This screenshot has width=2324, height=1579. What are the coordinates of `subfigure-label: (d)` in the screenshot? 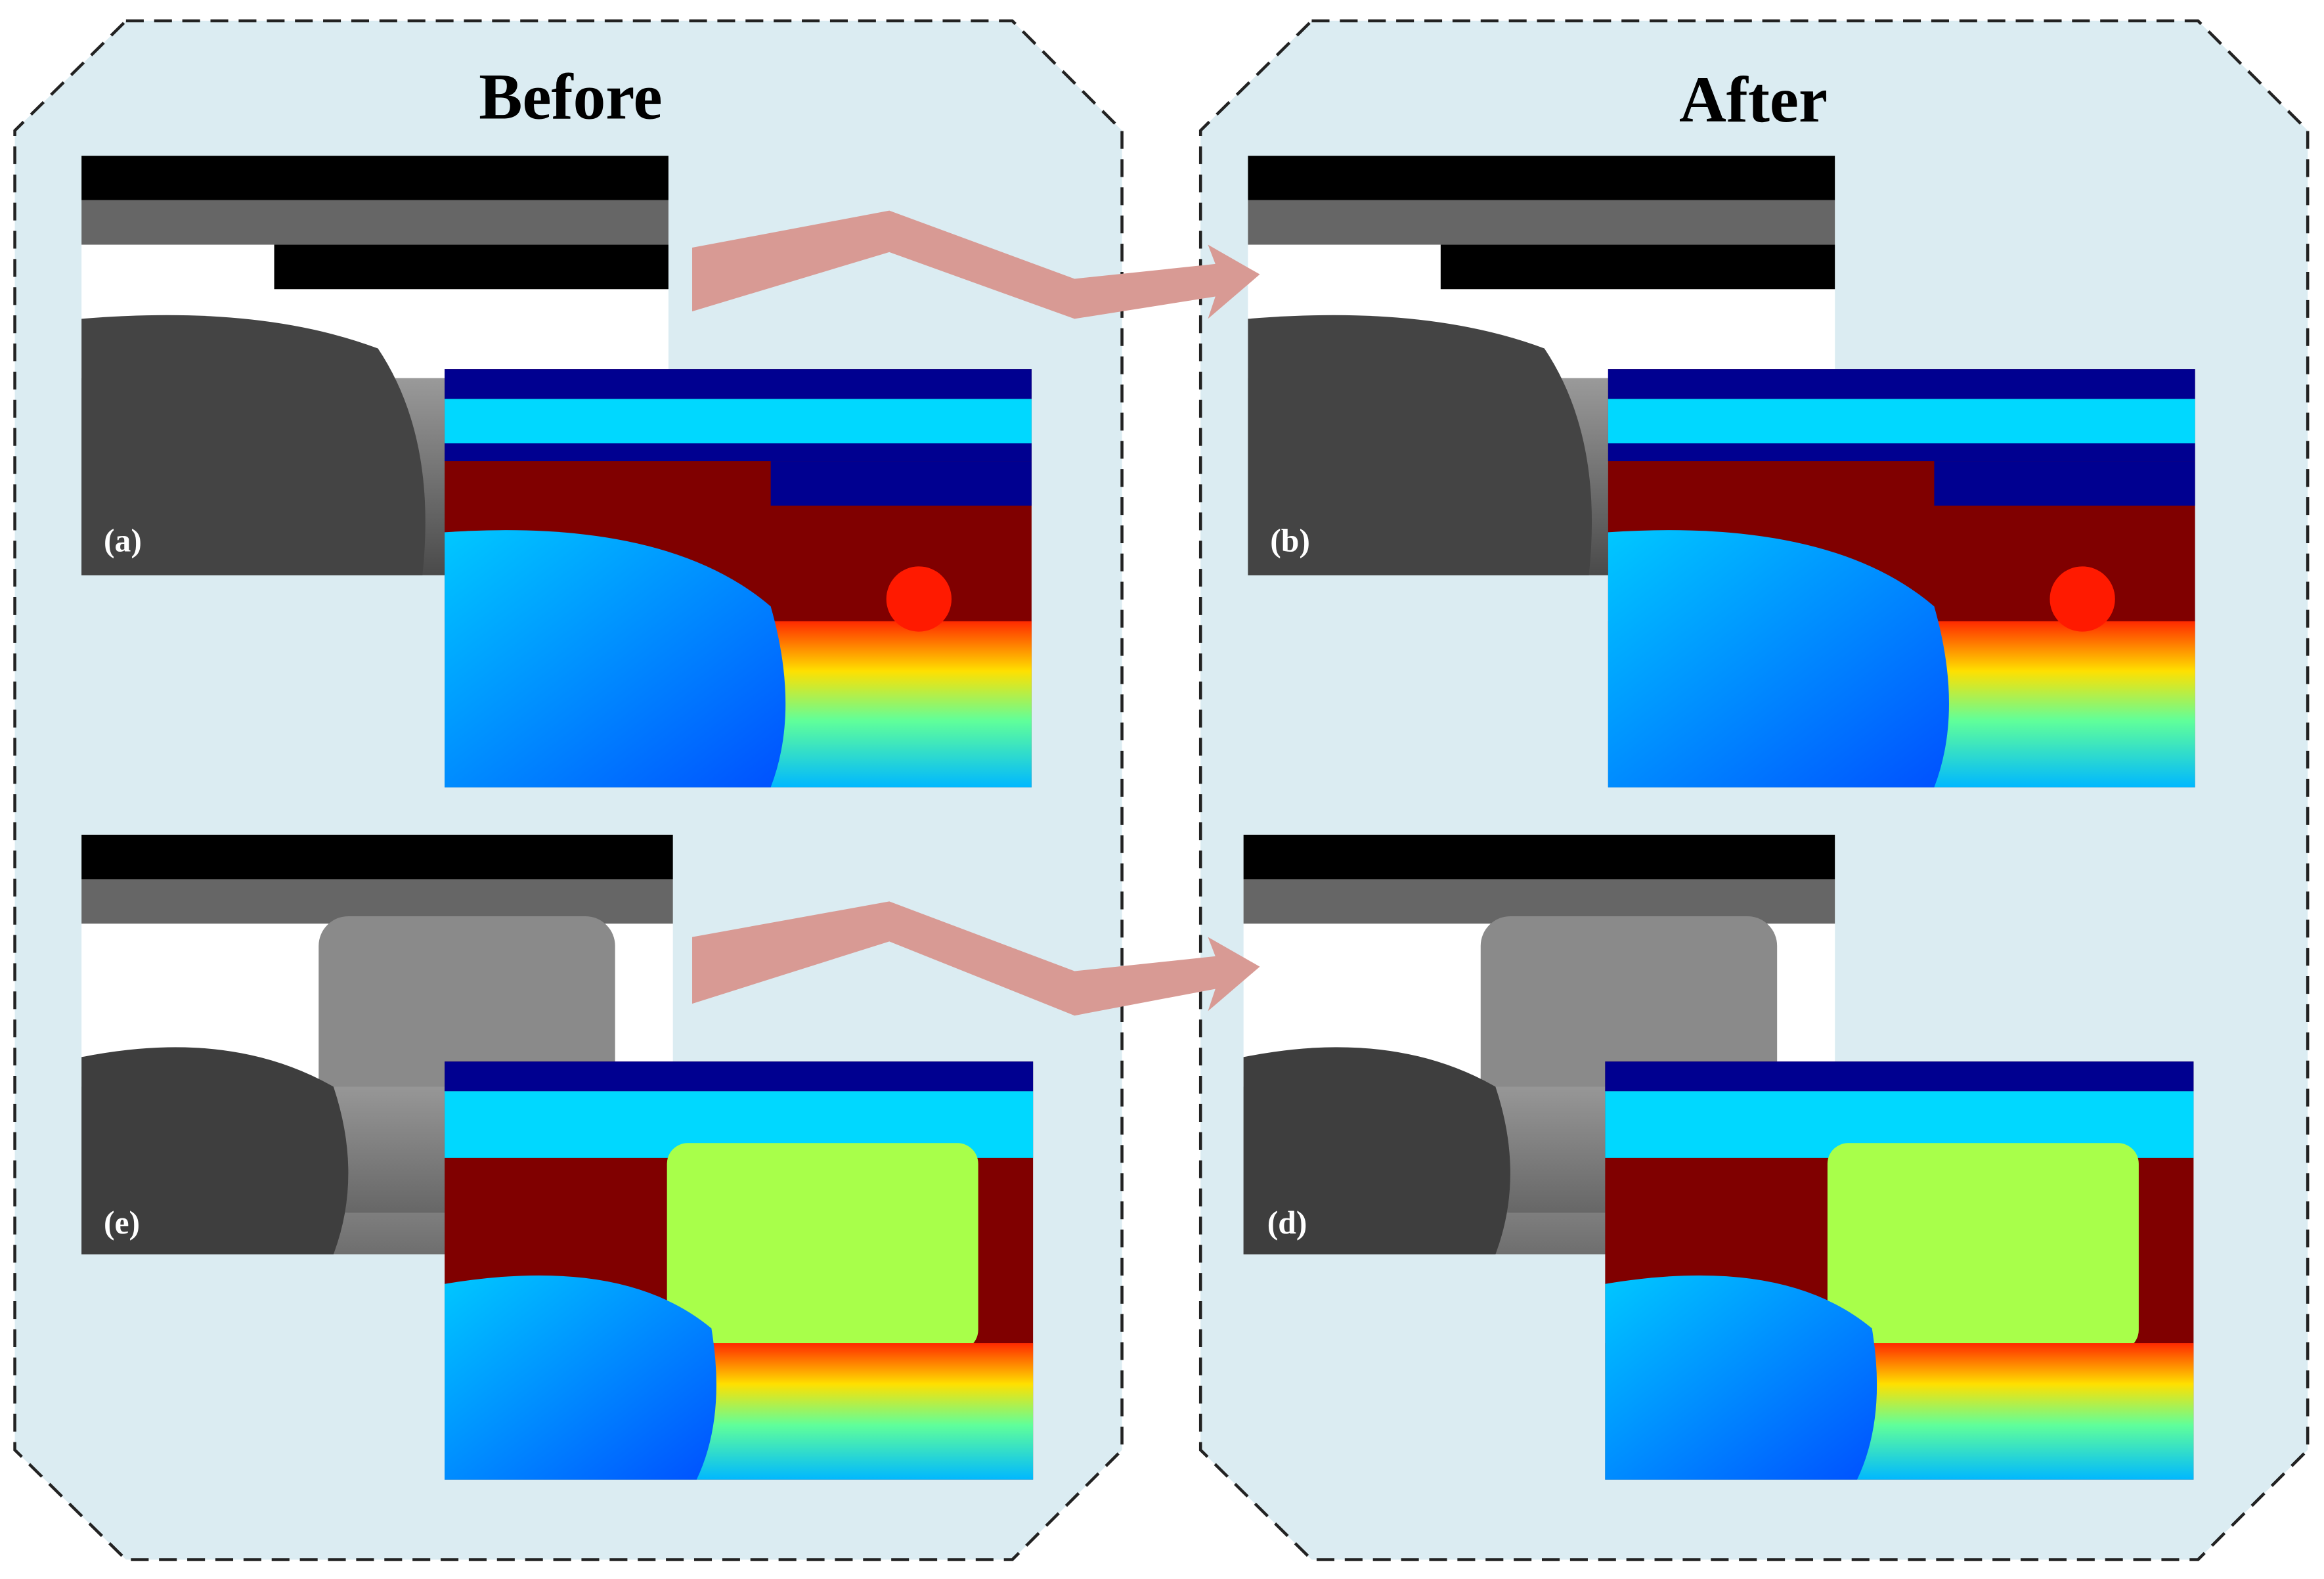 It's located at (1287, 1223).